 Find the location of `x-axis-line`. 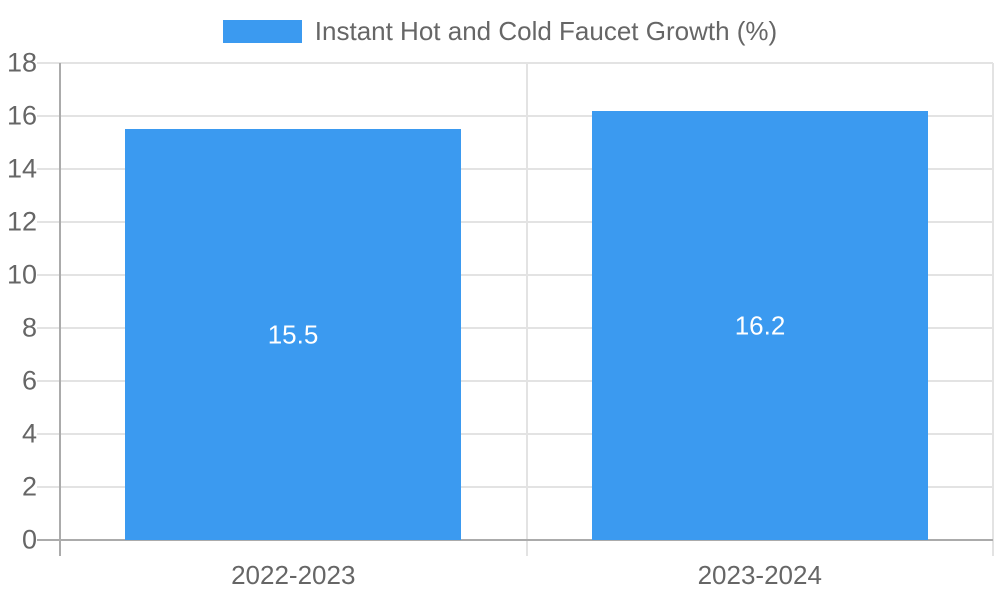

x-axis-line is located at coordinates (515, 540).